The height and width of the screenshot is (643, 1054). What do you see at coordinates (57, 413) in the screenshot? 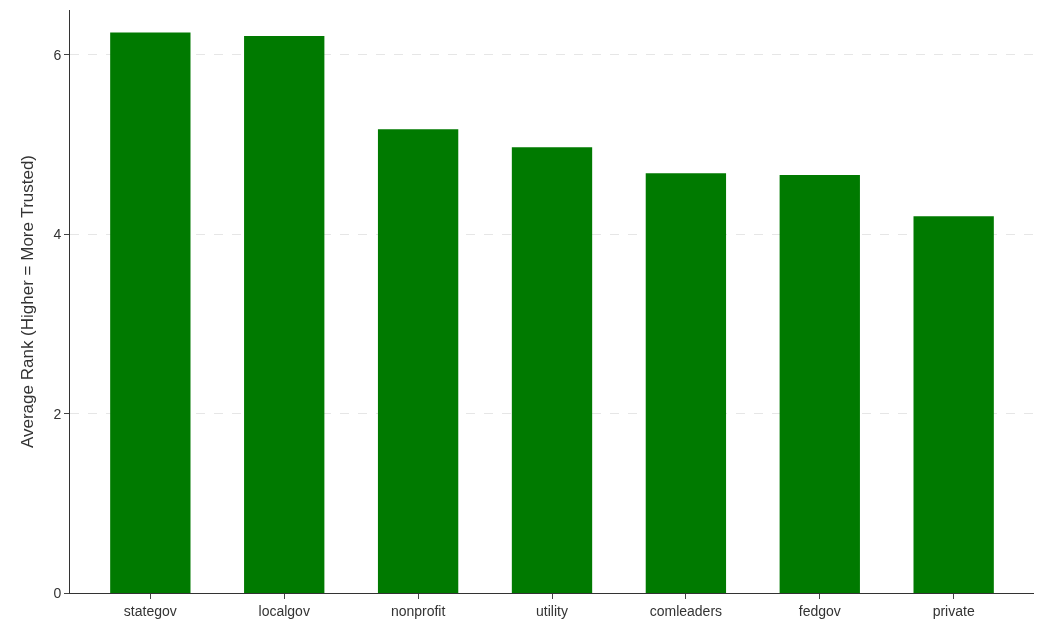
I see `y-tick-label: 2` at bounding box center [57, 413].